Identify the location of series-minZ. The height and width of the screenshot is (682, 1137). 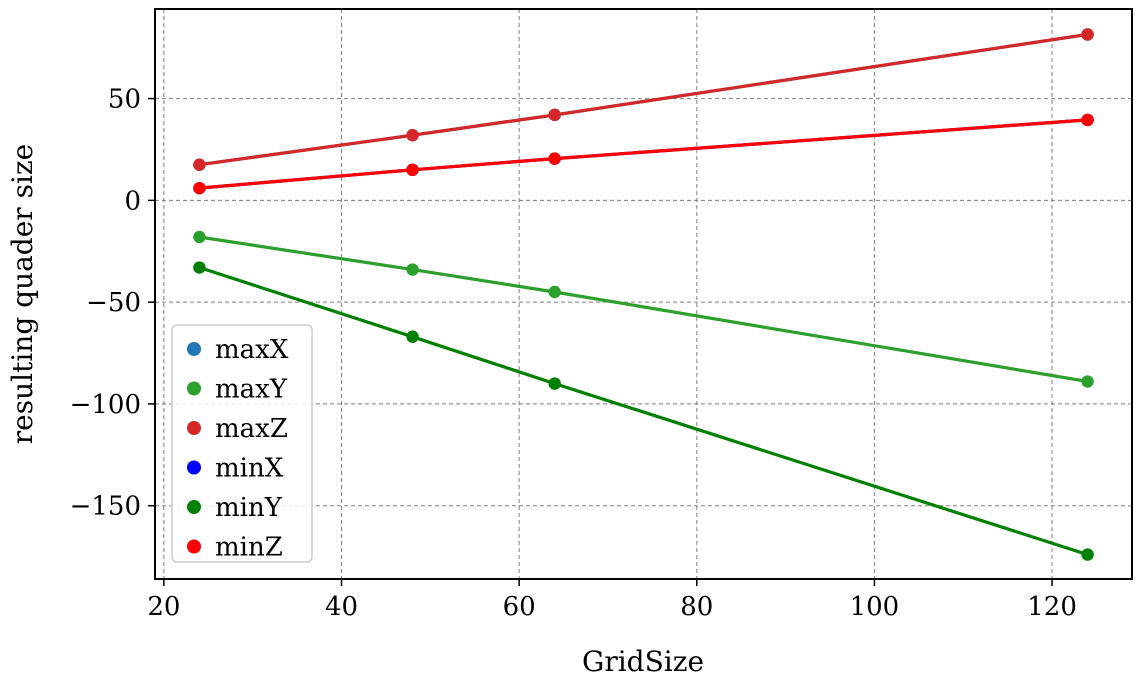
(643, 154).